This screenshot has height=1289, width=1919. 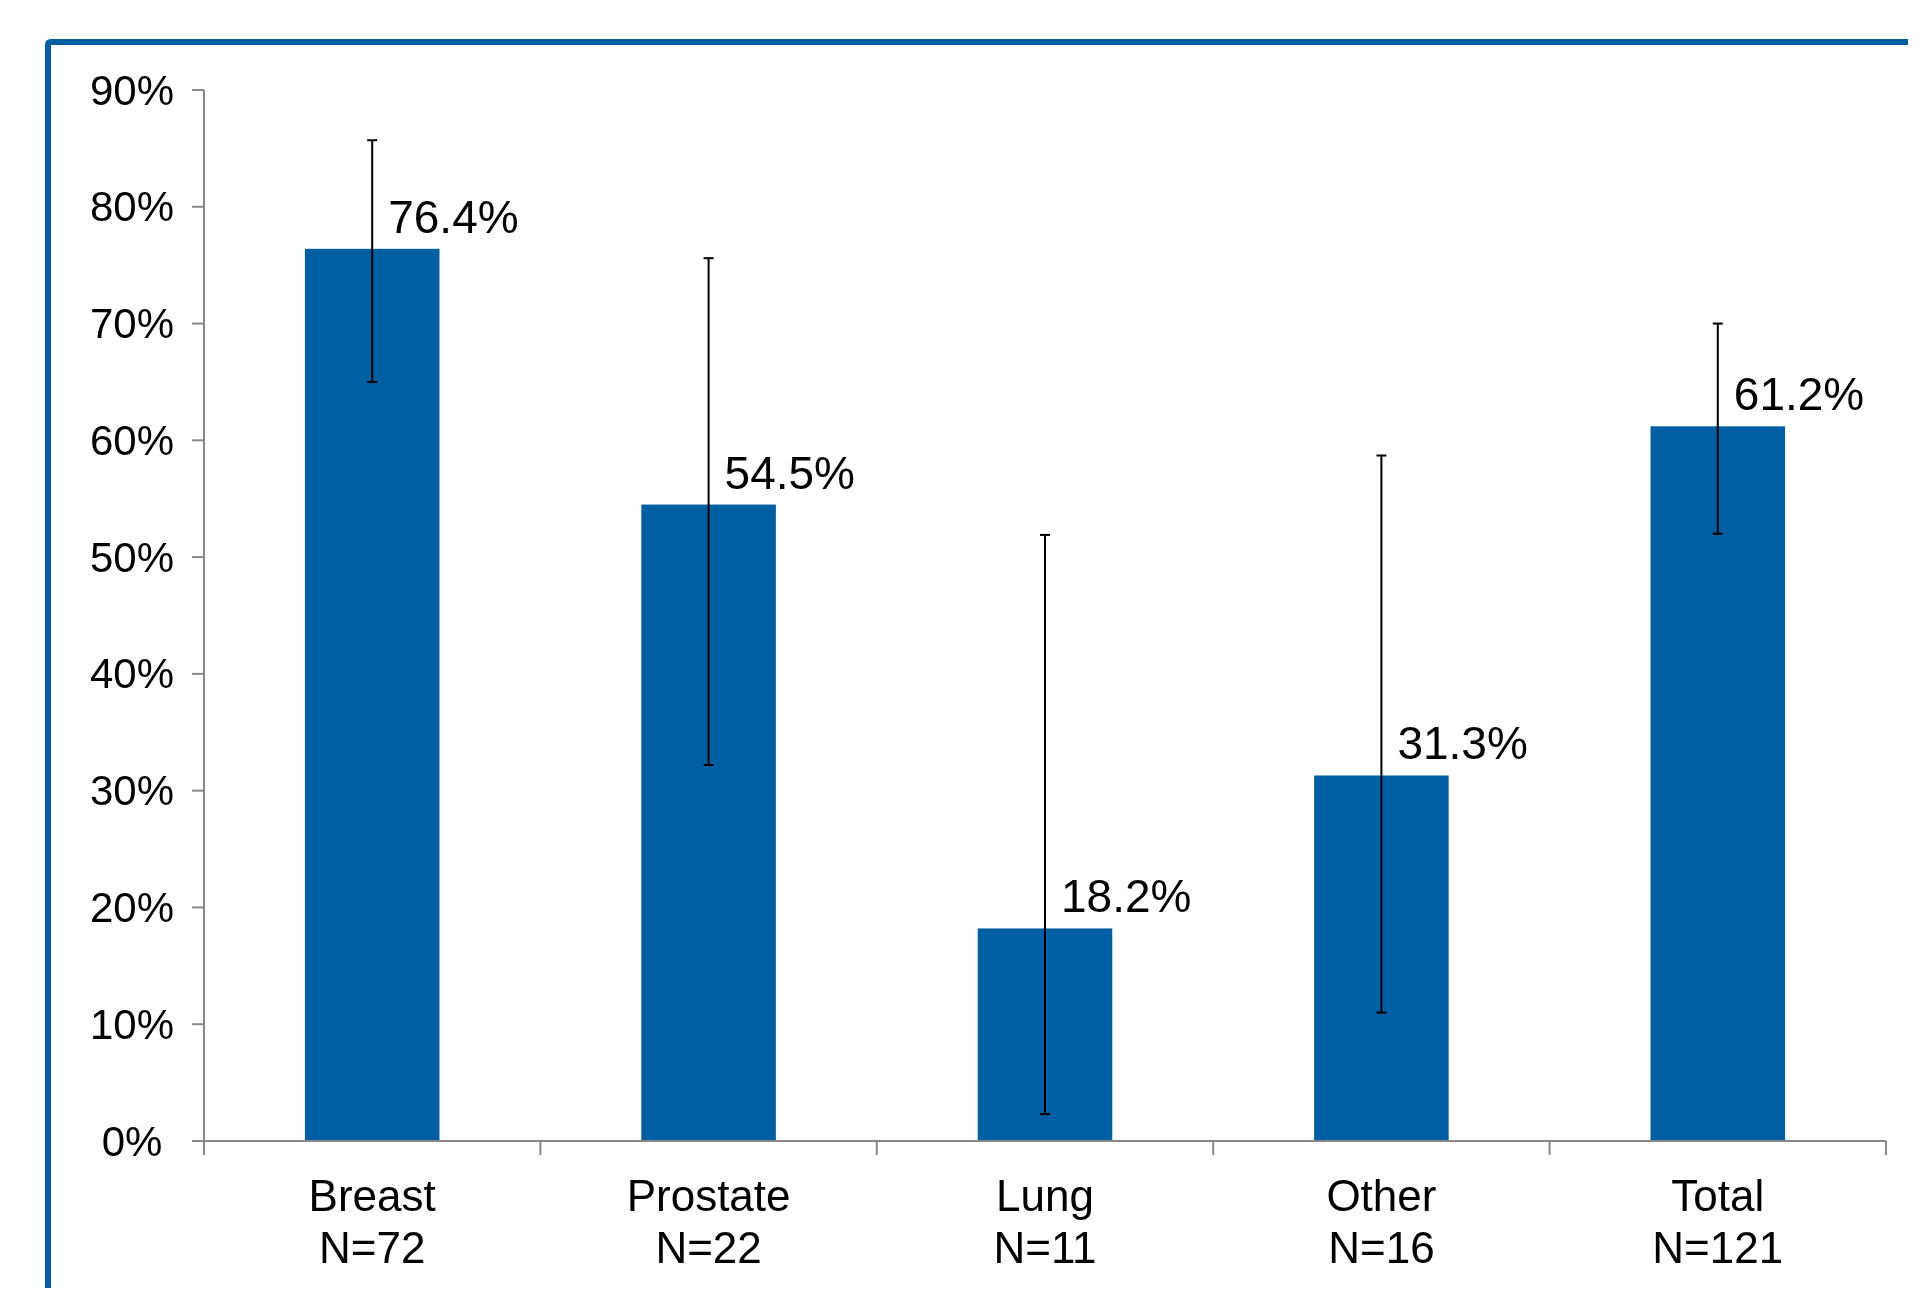 What do you see at coordinates (132, 791) in the screenshot?
I see `y-tick-label: 30%` at bounding box center [132, 791].